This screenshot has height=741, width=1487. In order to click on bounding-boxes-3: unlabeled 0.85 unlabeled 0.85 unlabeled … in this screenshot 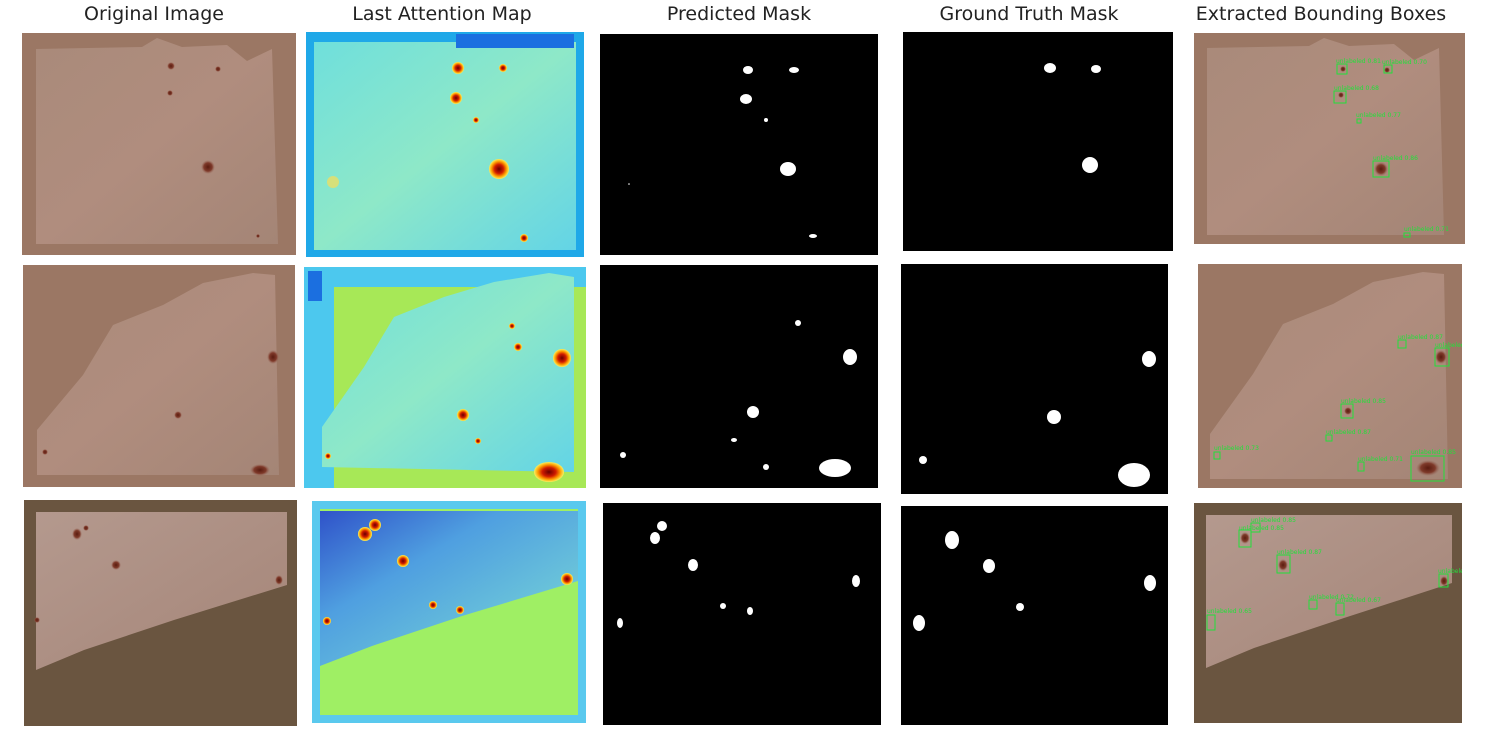, I will do `click(1328, 613)`.